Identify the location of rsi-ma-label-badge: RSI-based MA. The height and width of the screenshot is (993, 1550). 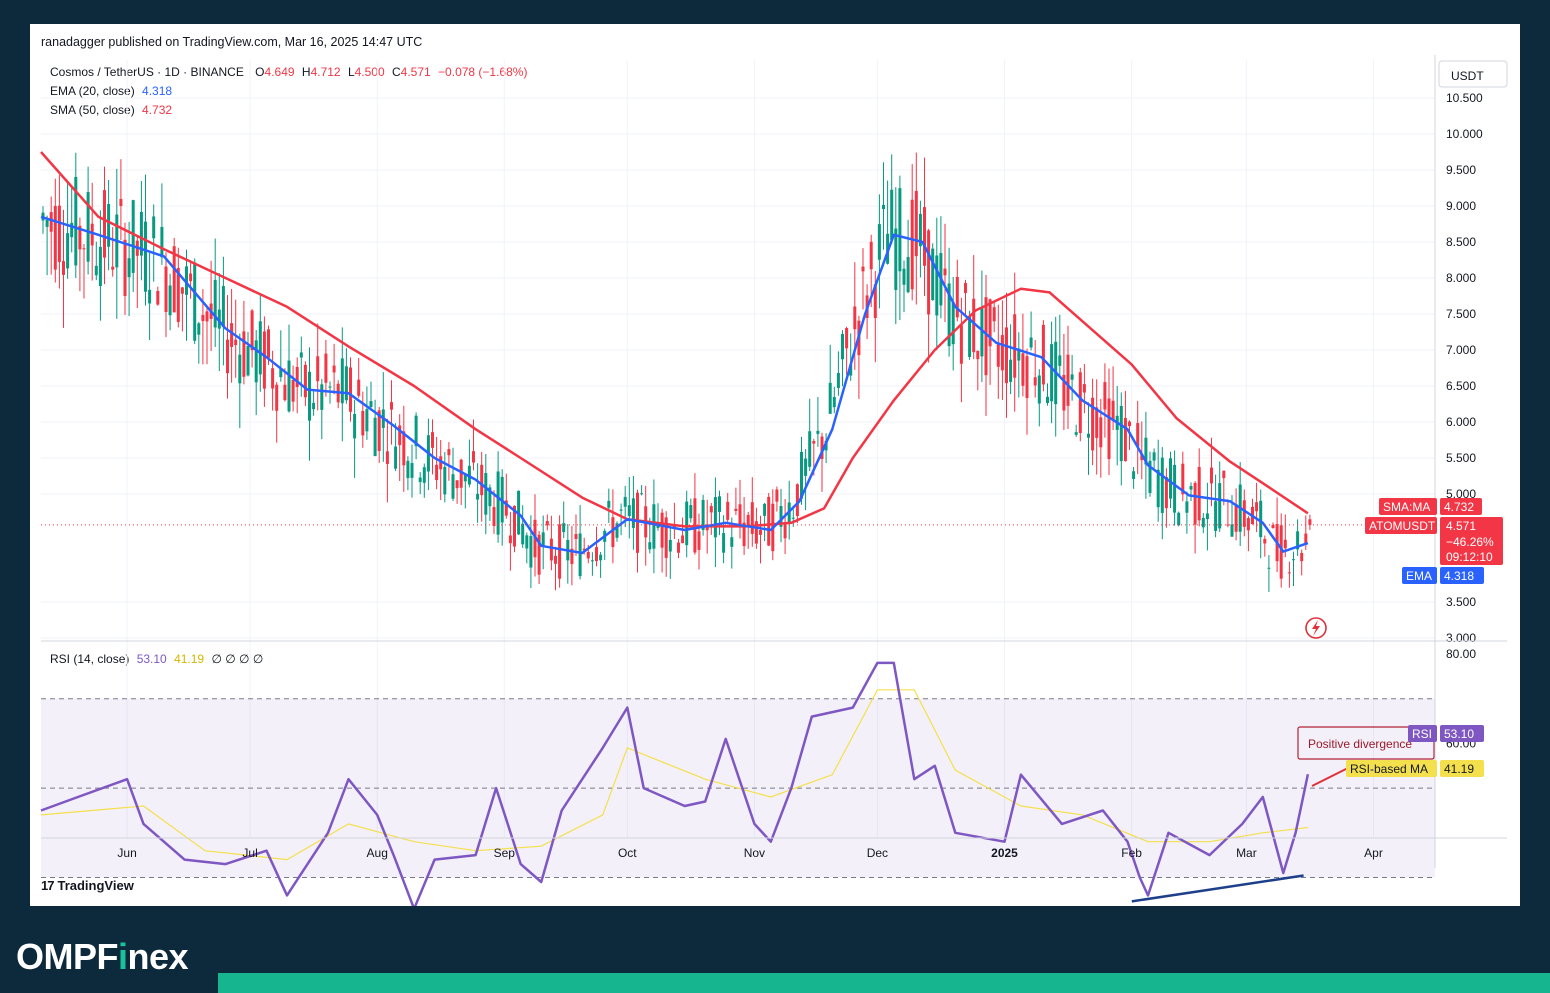
(1389, 769).